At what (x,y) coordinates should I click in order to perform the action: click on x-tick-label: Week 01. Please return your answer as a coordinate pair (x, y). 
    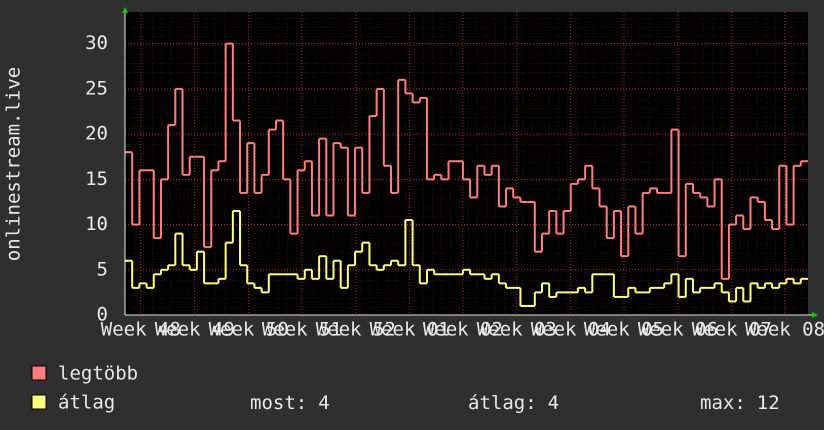
    Looking at the image, I should click on (410, 330).